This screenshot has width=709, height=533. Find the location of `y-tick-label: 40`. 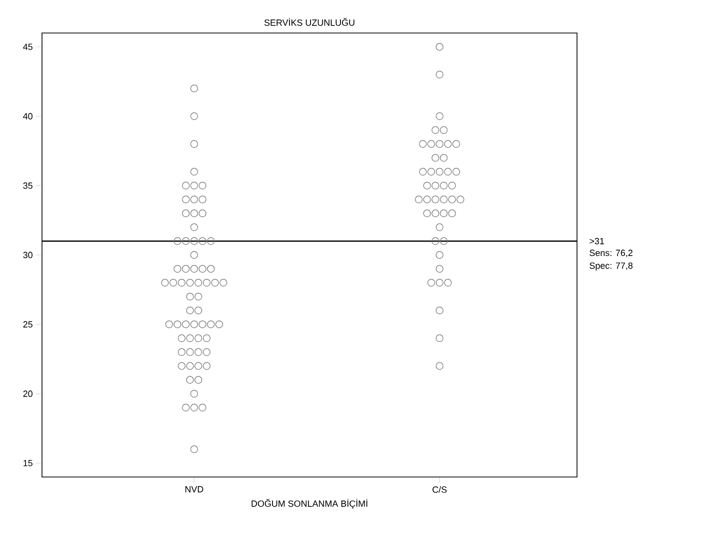

y-tick-label: 40 is located at coordinates (27, 116).